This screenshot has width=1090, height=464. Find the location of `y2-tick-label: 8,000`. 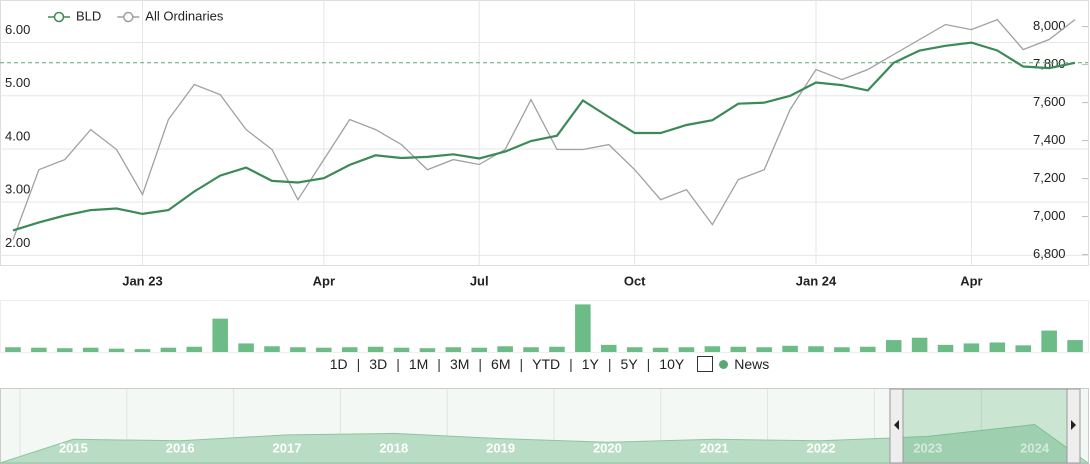

y2-tick-label: 8,000 is located at coordinates (1049, 25).